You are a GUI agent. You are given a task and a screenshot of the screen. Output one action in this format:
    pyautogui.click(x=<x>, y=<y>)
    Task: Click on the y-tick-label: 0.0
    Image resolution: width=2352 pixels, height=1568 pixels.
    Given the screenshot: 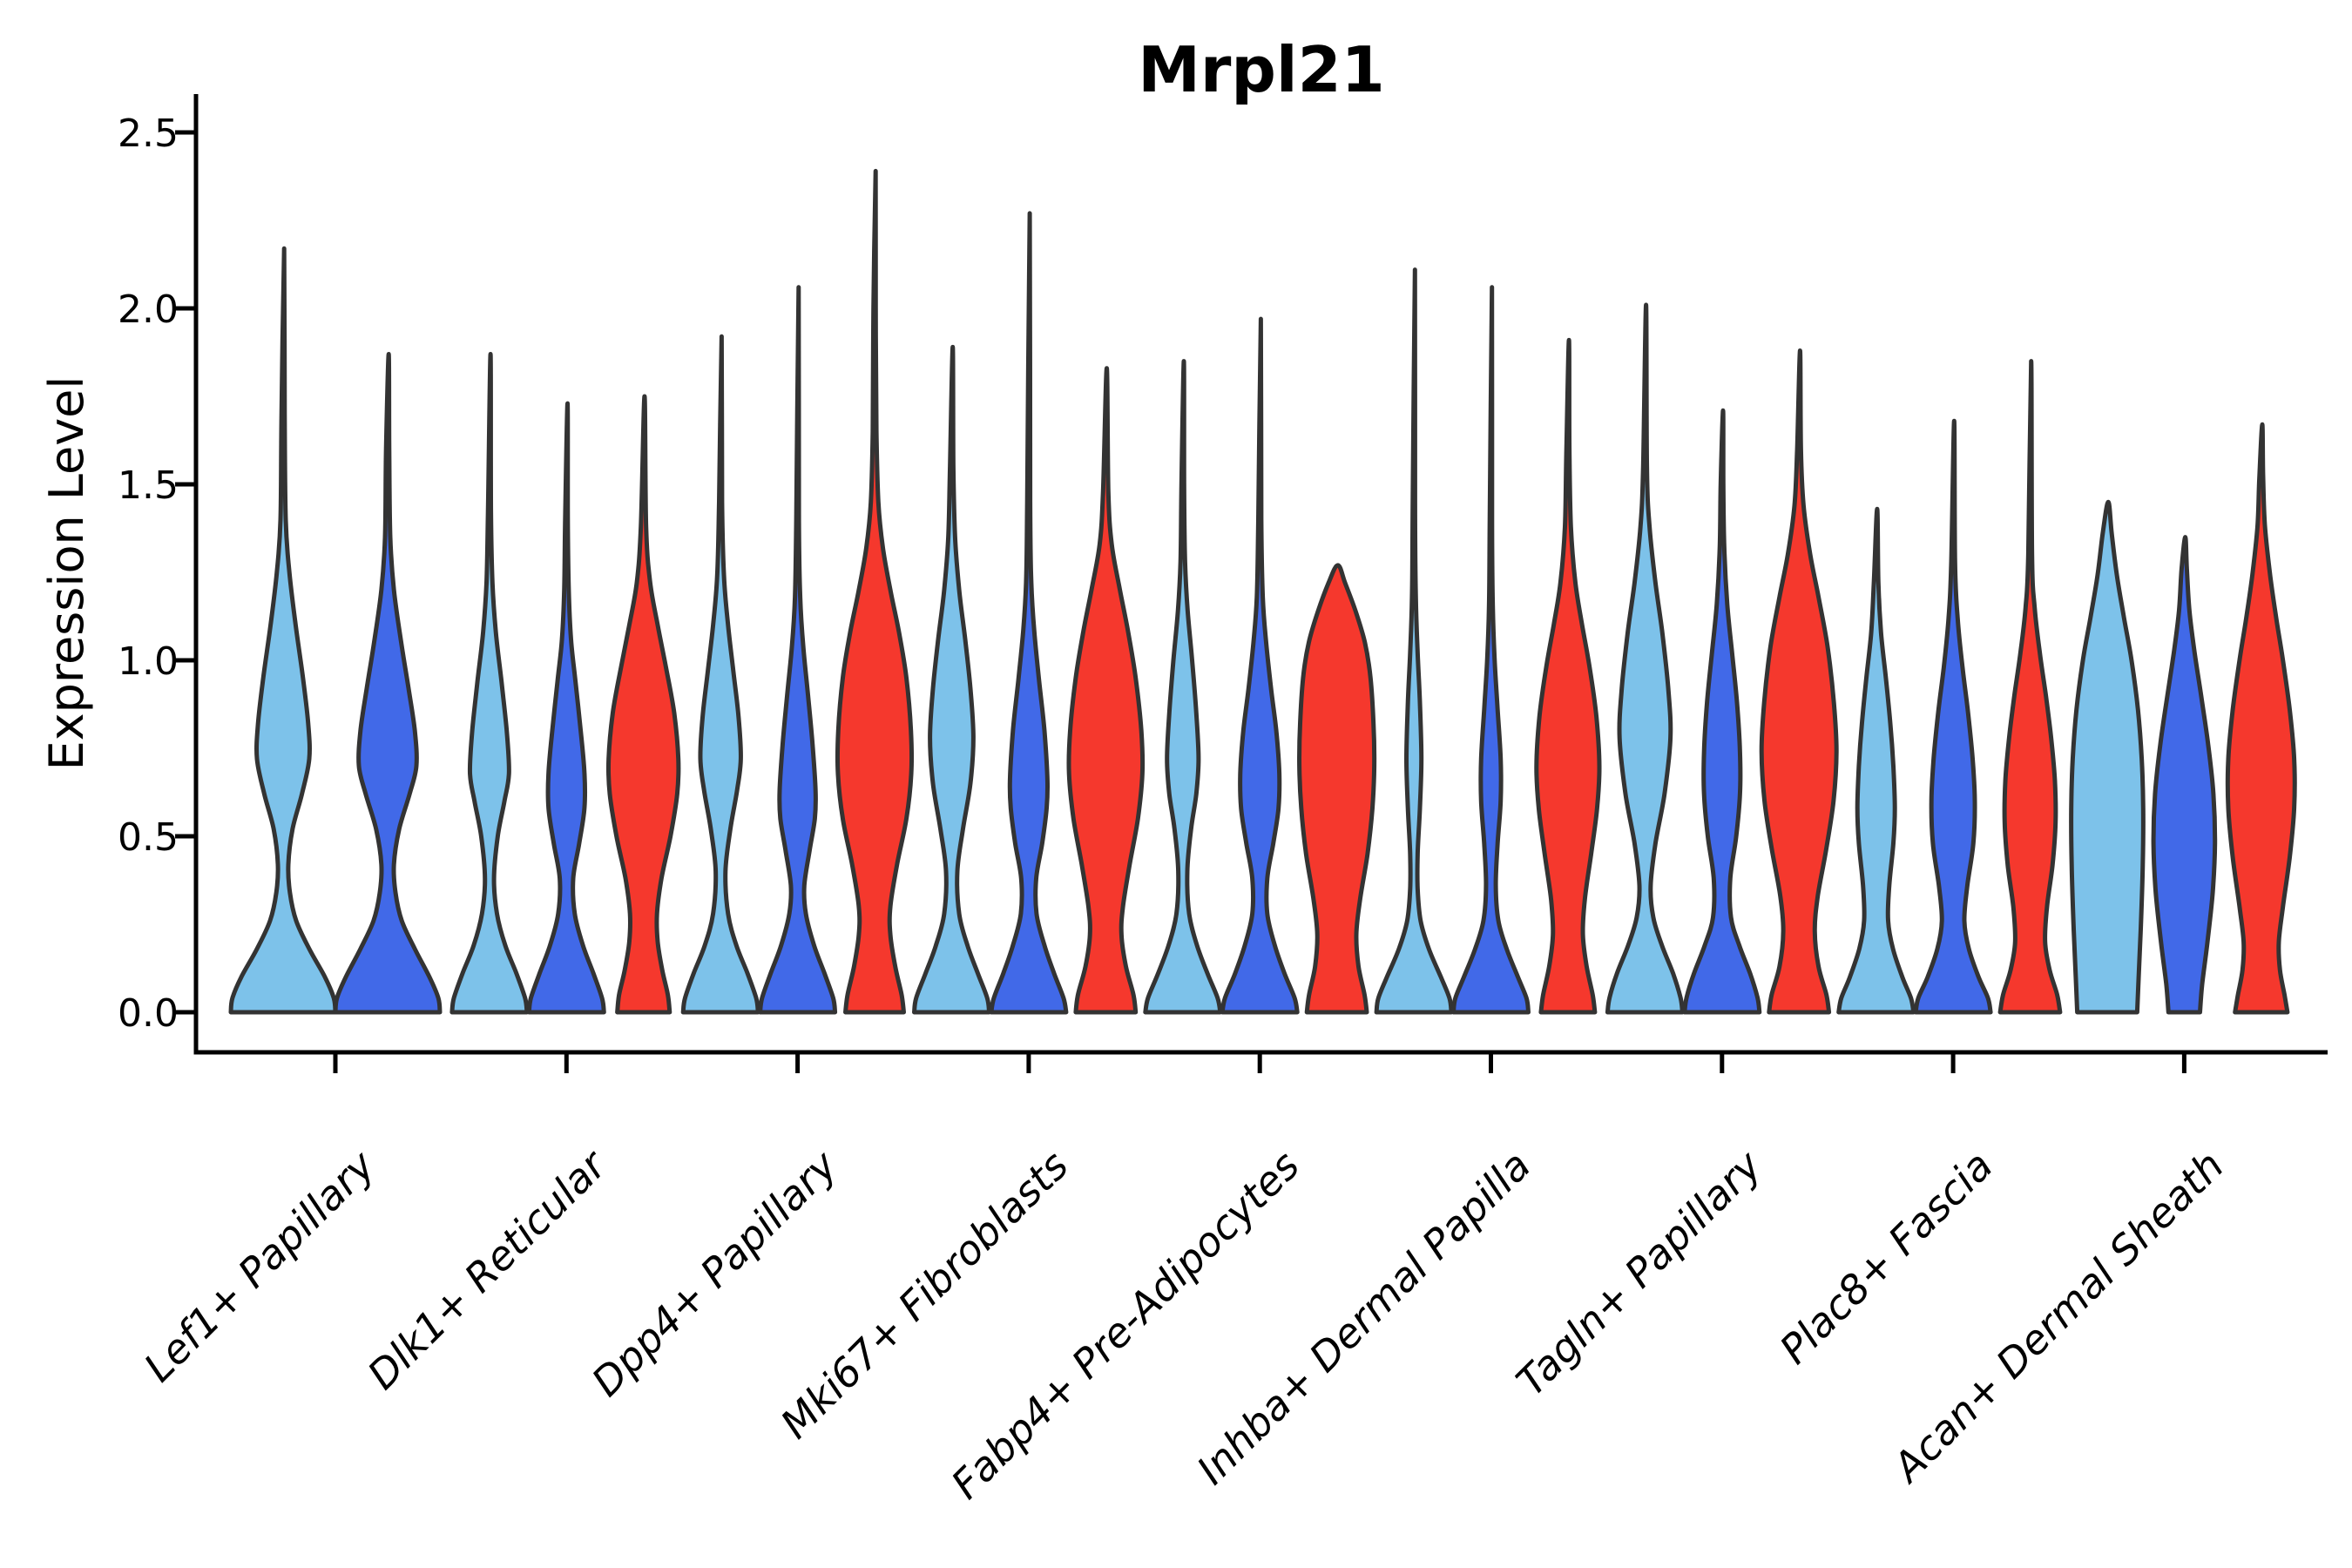 What is the action you would take?
    pyautogui.click(x=148, y=1014)
    